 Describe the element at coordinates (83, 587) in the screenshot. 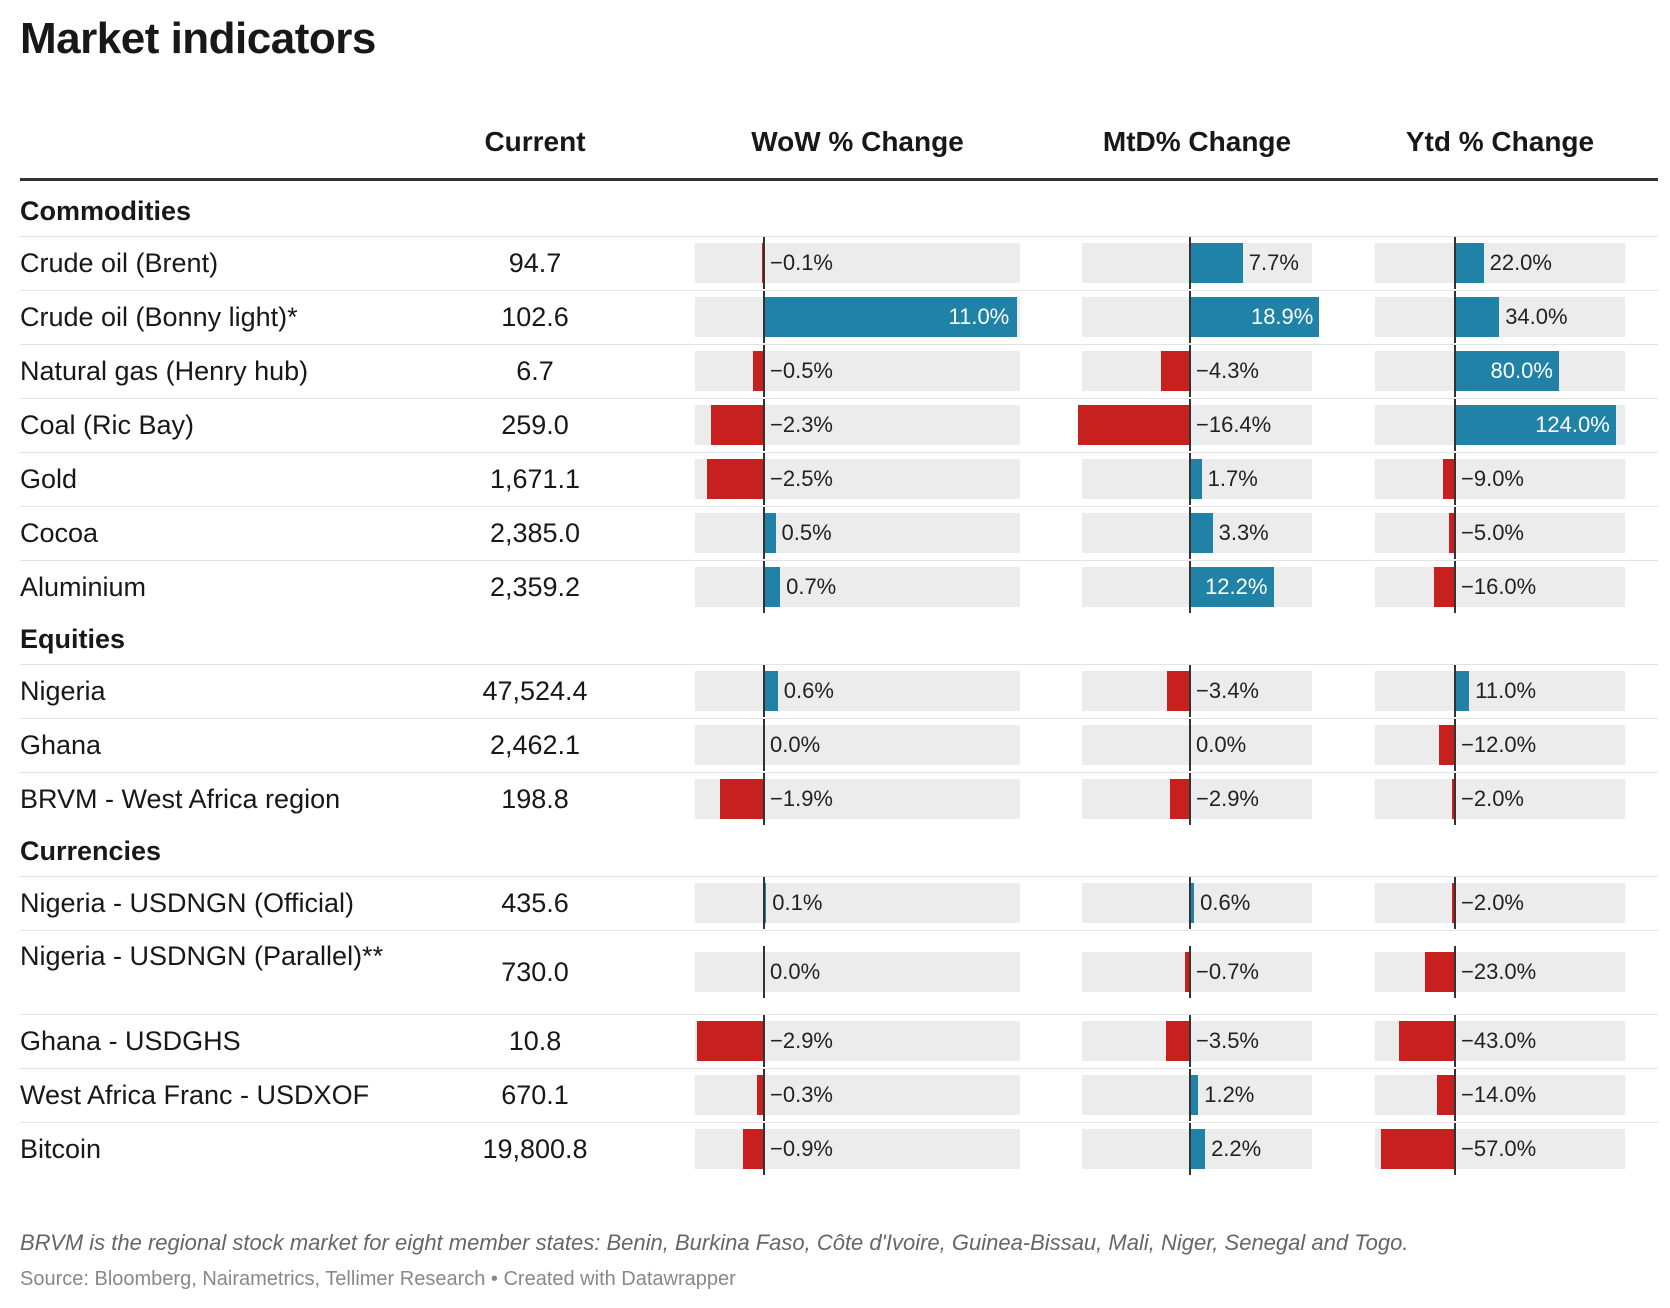

I see `table-row-label: Aluminium` at that location.